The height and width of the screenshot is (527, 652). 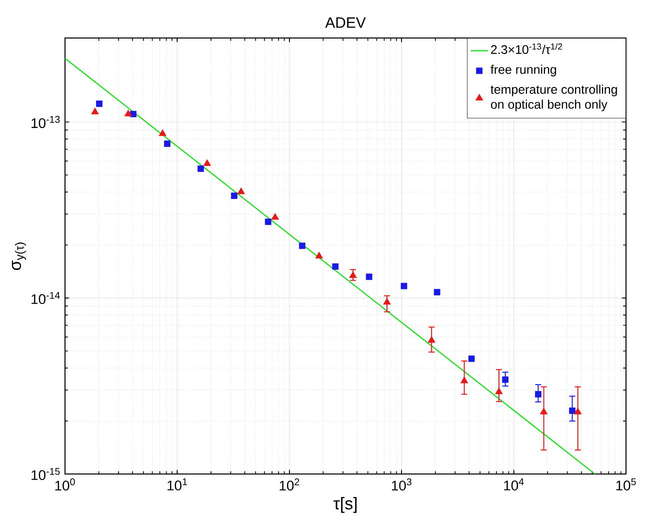 What do you see at coordinates (65, 484) in the screenshot?
I see `x-tick-label: 10$^{0}$` at bounding box center [65, 484].